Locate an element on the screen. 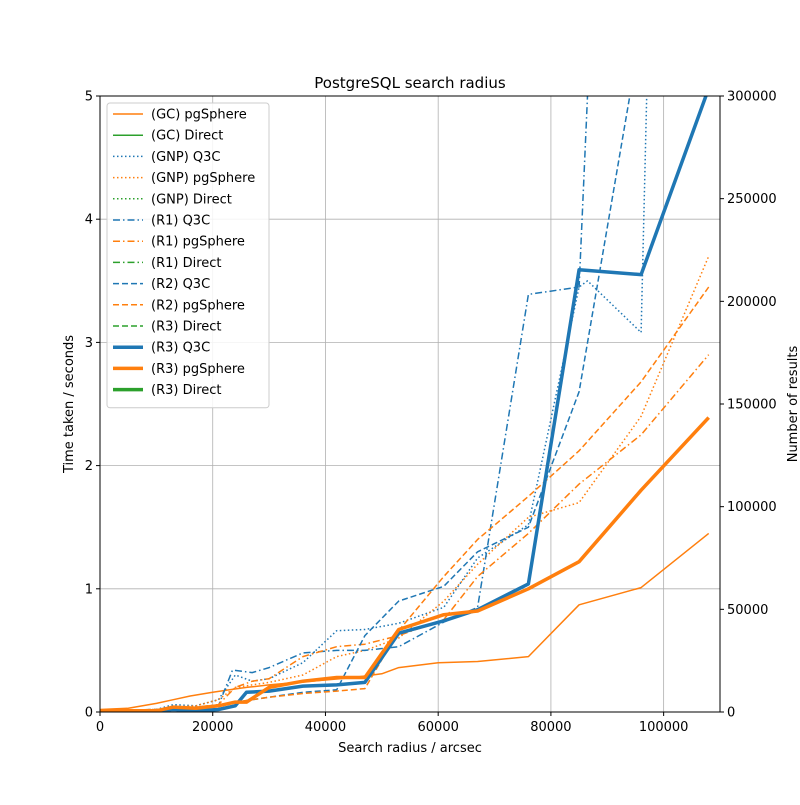 This screenshot has width=800, height=805. legend-label: (GNP) Direct is located at coordinates (191, 199).